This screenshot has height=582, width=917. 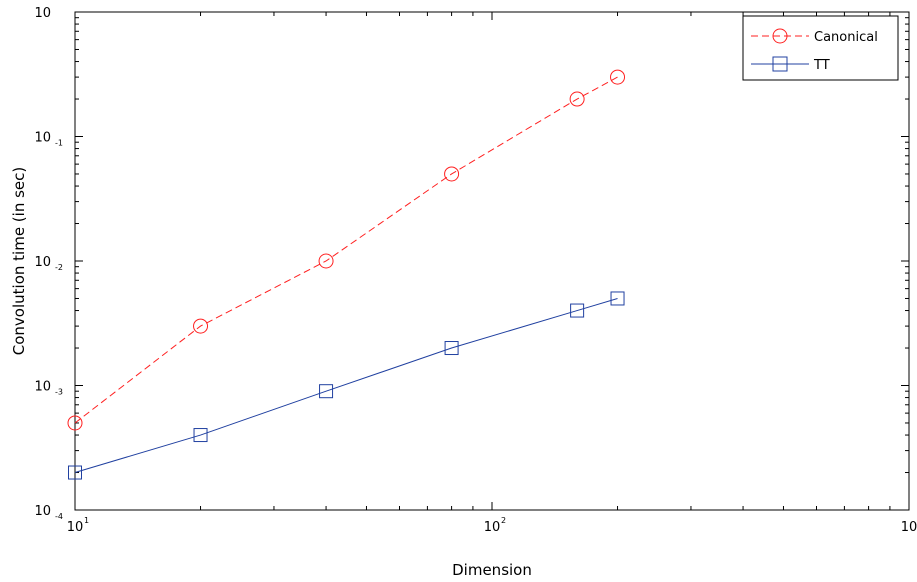 What do you see at coordinates (59, 143) in the screenshot?
I see `y-tick-exponent: -1` at bounding box center [59, 143].